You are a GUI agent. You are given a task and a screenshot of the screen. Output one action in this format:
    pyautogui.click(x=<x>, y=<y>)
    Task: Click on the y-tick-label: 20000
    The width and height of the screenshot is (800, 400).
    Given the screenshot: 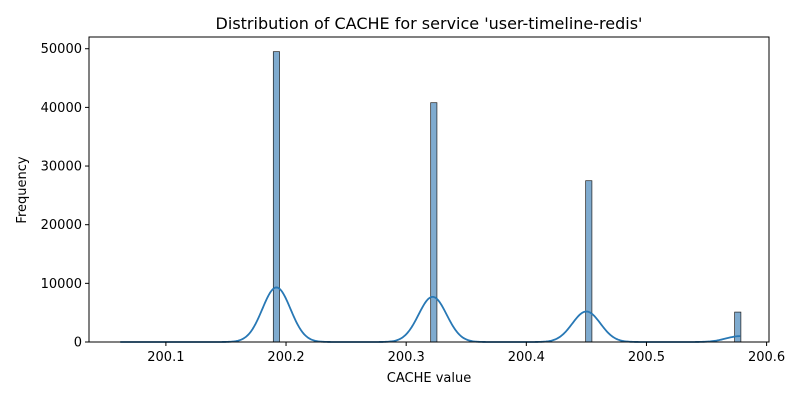 What is the action you would take?
    pyautogui.click(x=61, y=225)
    